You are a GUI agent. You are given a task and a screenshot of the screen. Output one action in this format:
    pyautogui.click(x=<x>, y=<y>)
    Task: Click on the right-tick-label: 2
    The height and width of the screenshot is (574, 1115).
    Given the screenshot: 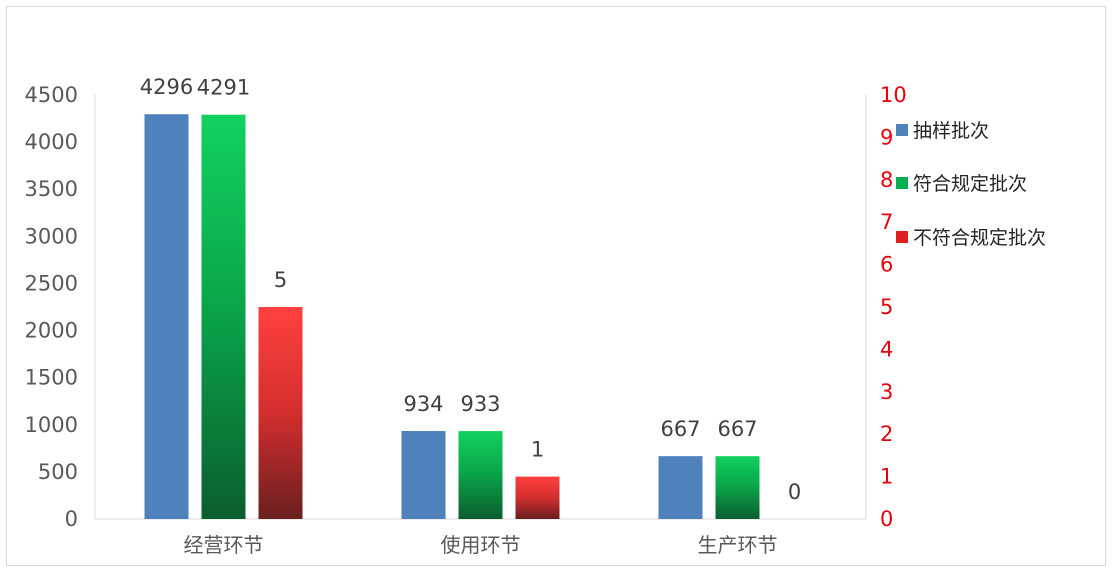 What is the action you would take?
    pyautogui.click(x=886, y=434)
    